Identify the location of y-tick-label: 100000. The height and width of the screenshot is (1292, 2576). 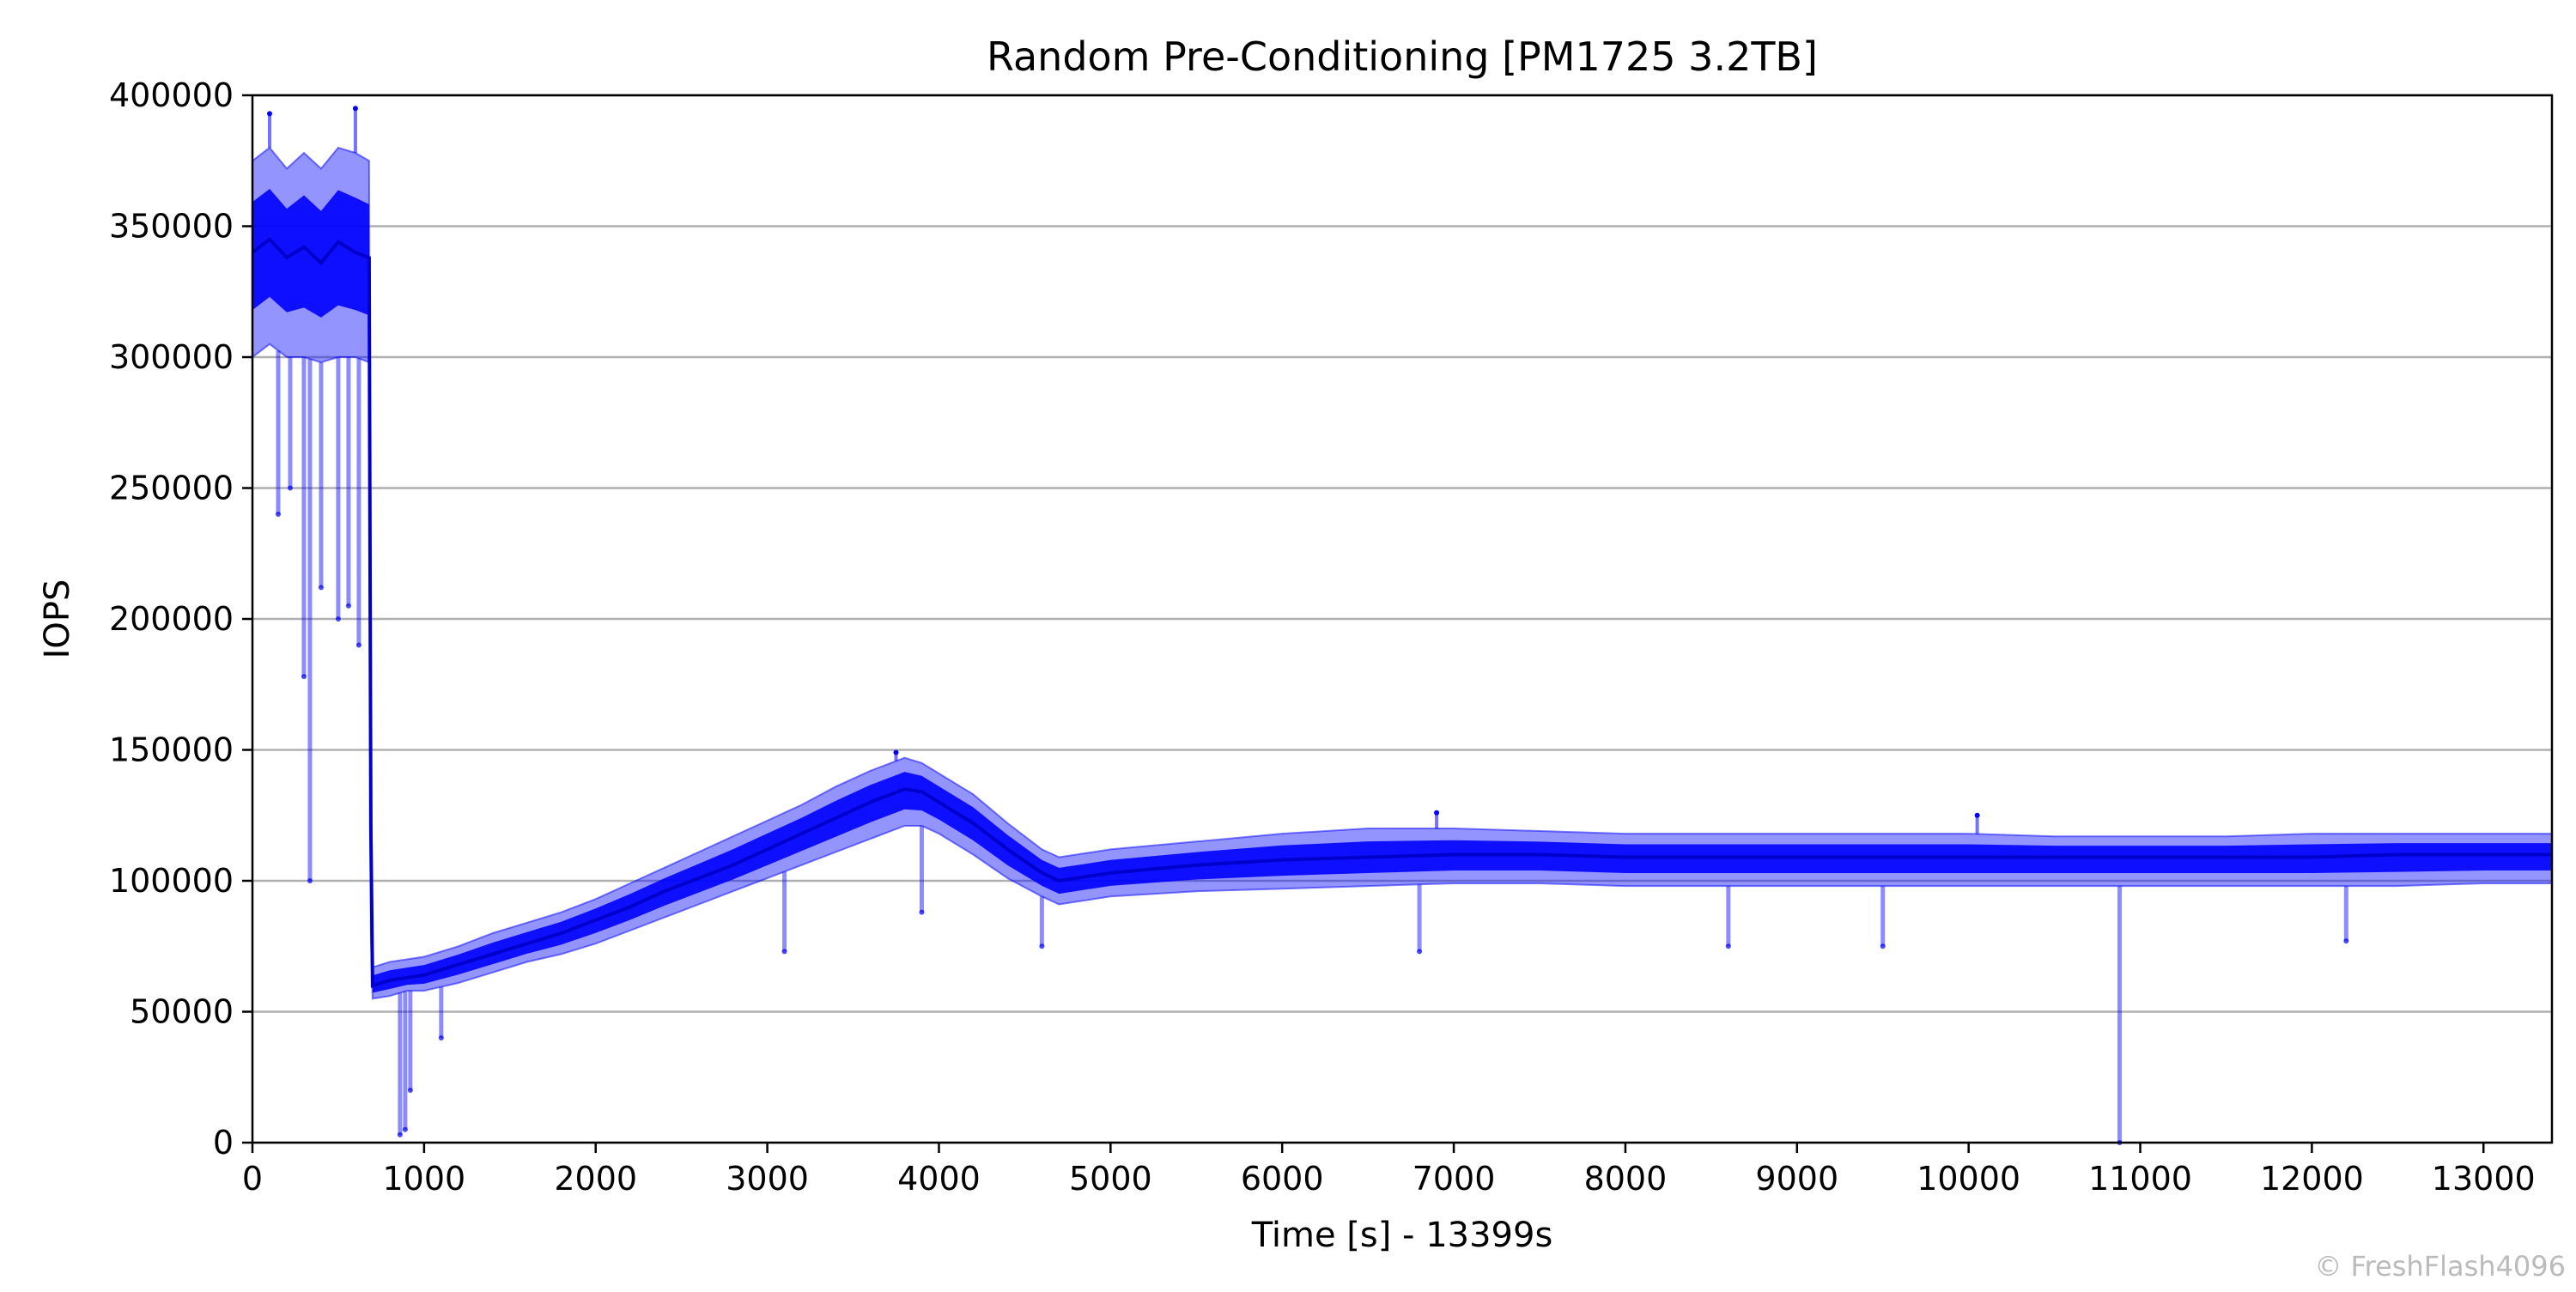
(171, 881).